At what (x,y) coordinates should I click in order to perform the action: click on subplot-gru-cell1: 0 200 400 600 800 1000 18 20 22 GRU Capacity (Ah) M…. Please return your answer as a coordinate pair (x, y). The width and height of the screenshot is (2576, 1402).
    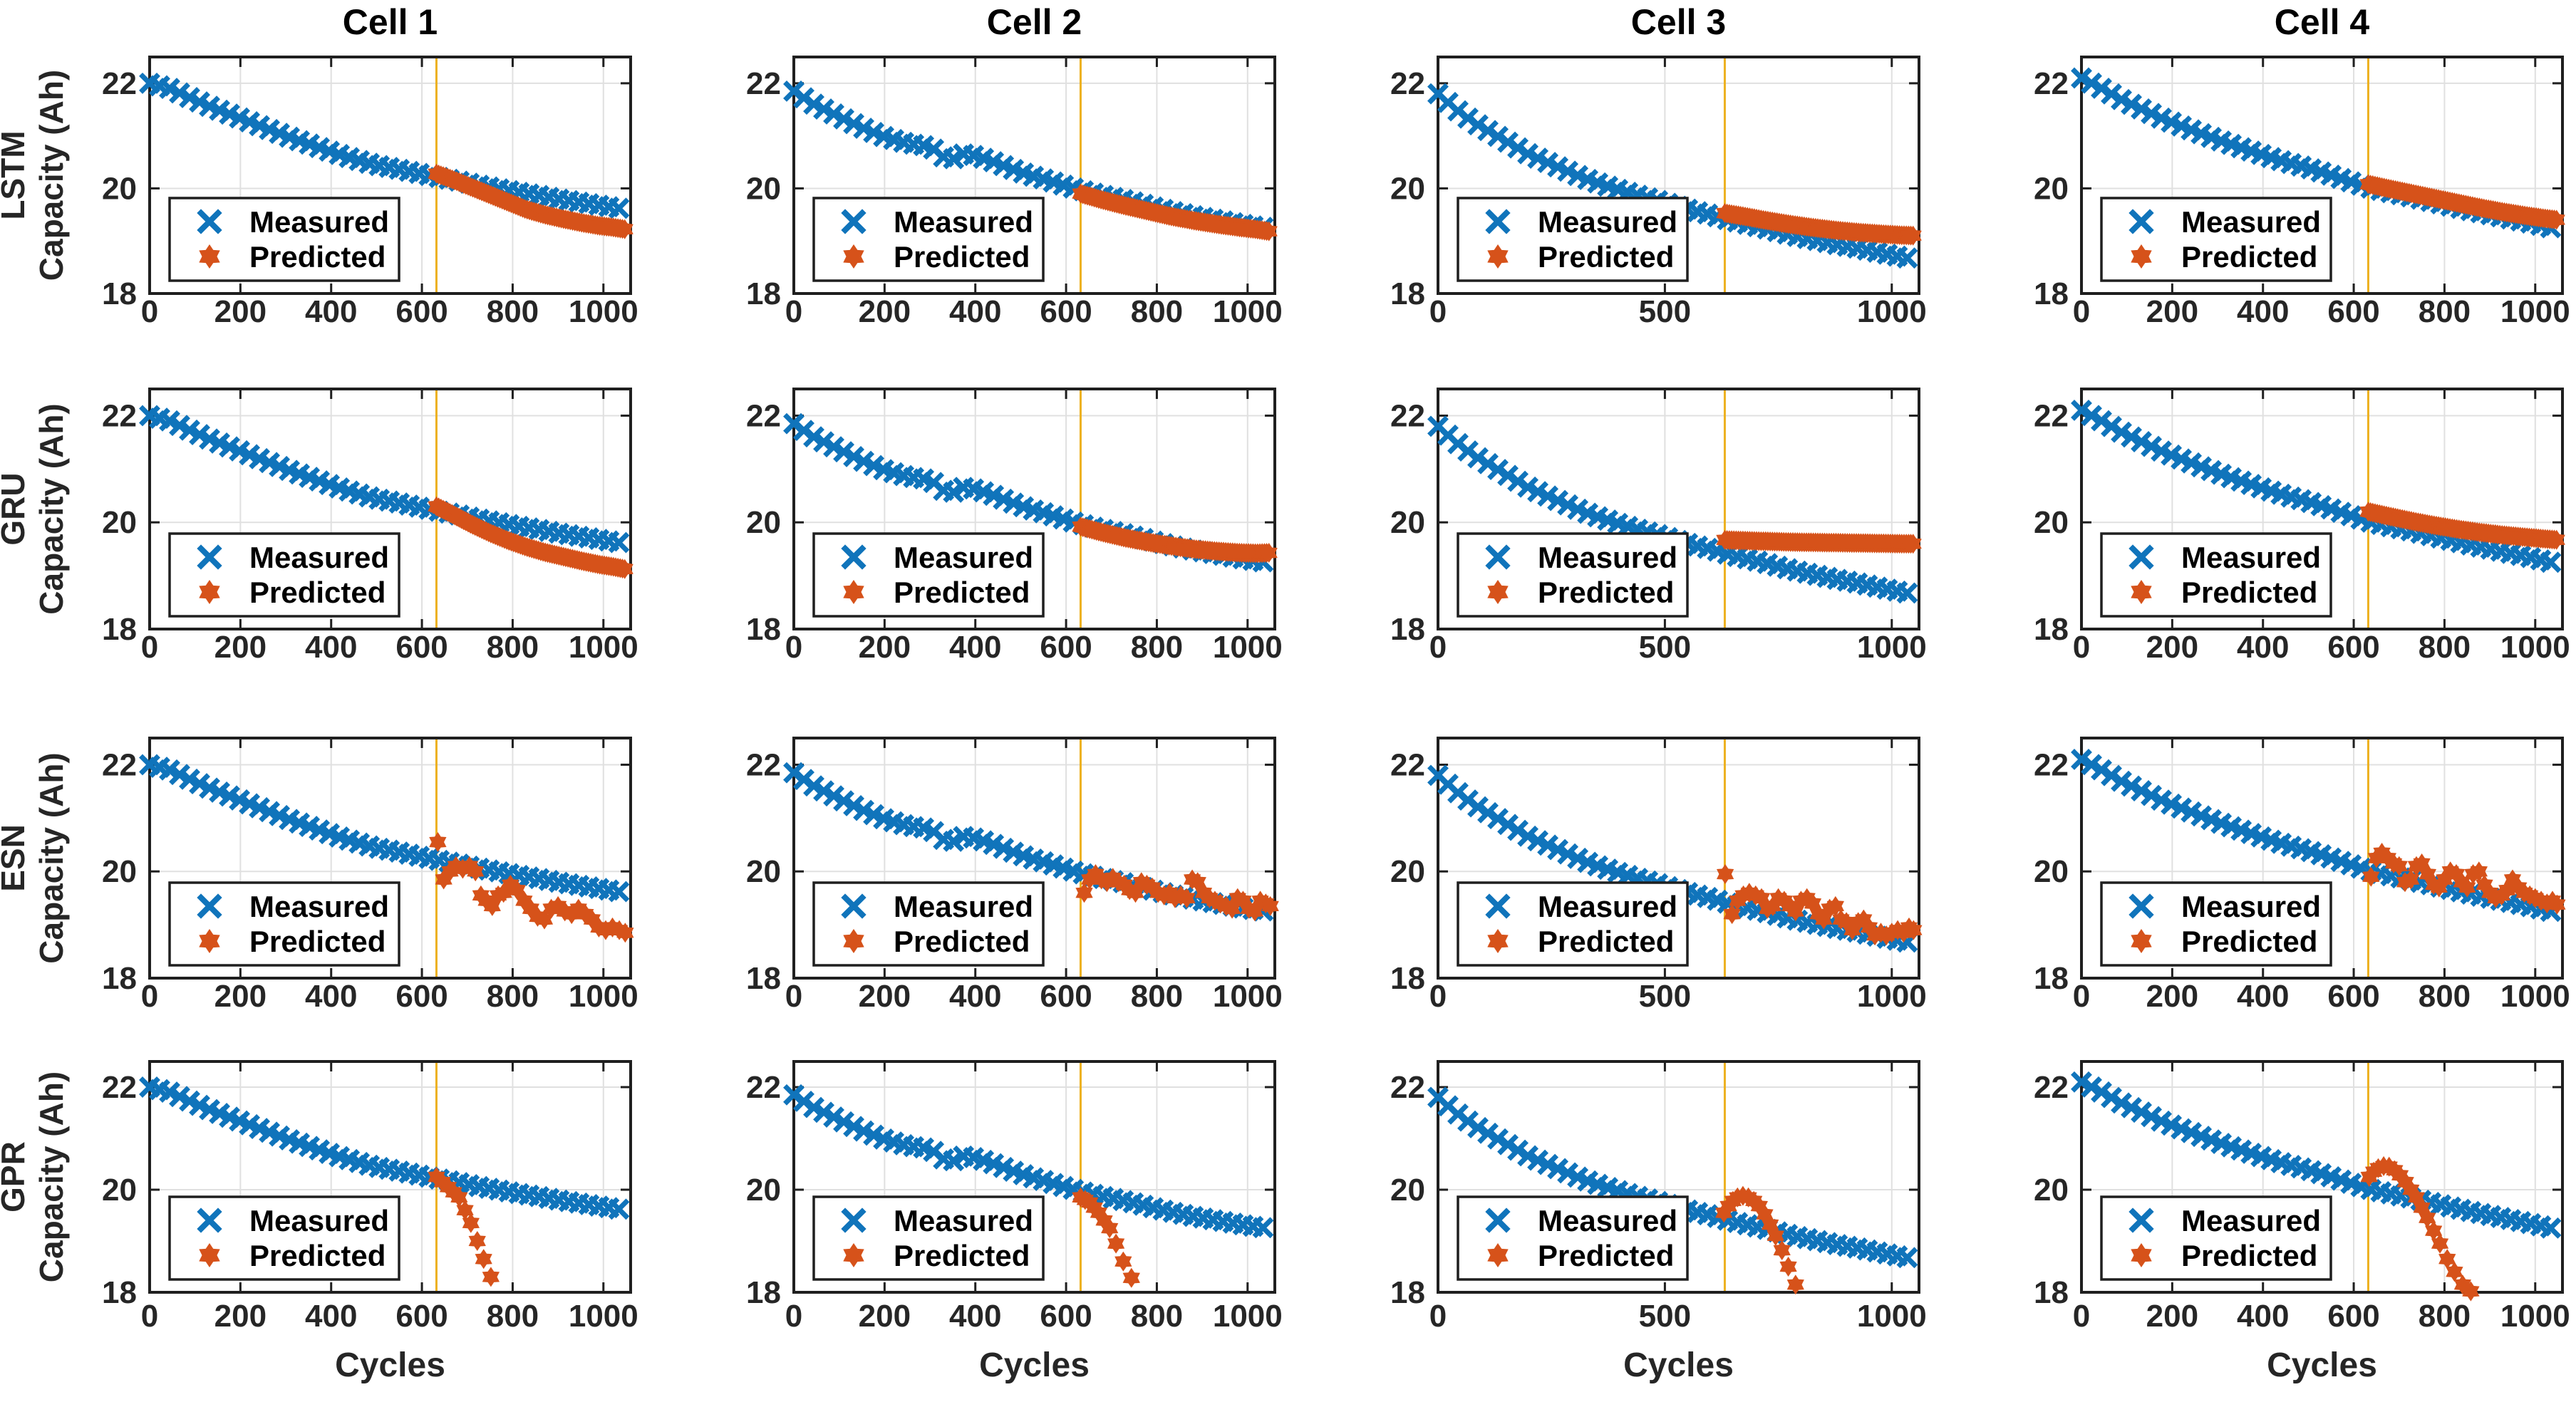
    Looking at the image, I should click on (319, 526).